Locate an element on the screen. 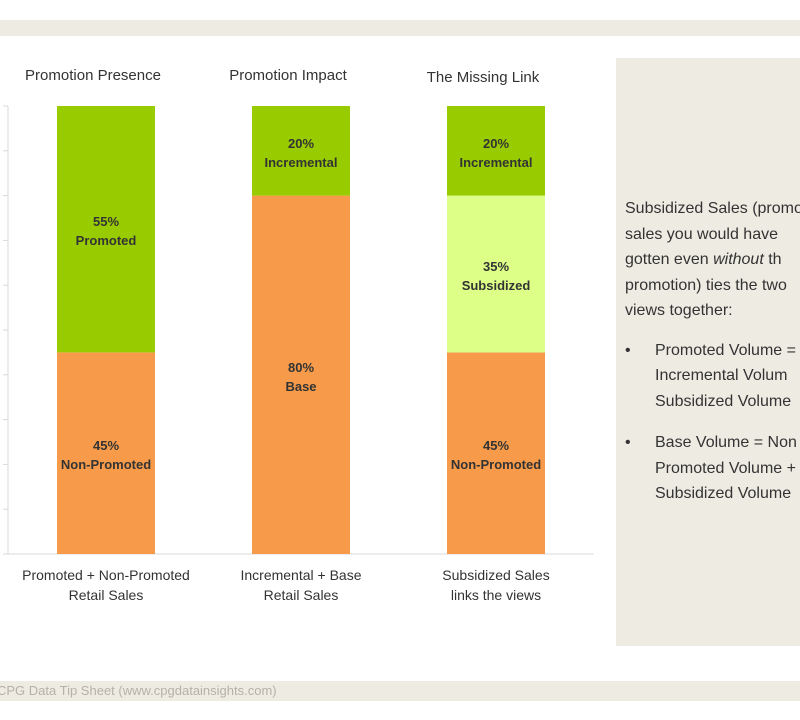 This screenshot has width=800, height=720. emphasis-text: without is located at coordinates (738, 259).